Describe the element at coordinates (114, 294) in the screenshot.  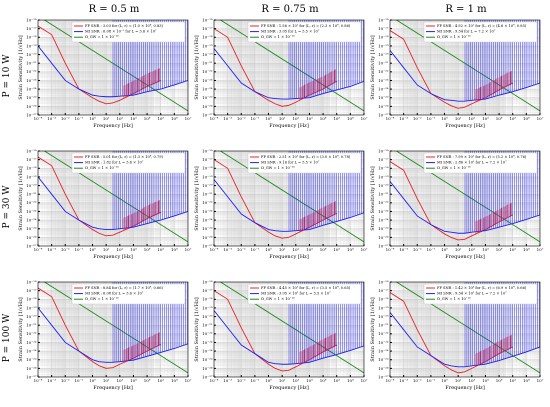
I see `legend-entry: MI SNR : 6.08 for L = 3.6 × 10⁷` at that location.